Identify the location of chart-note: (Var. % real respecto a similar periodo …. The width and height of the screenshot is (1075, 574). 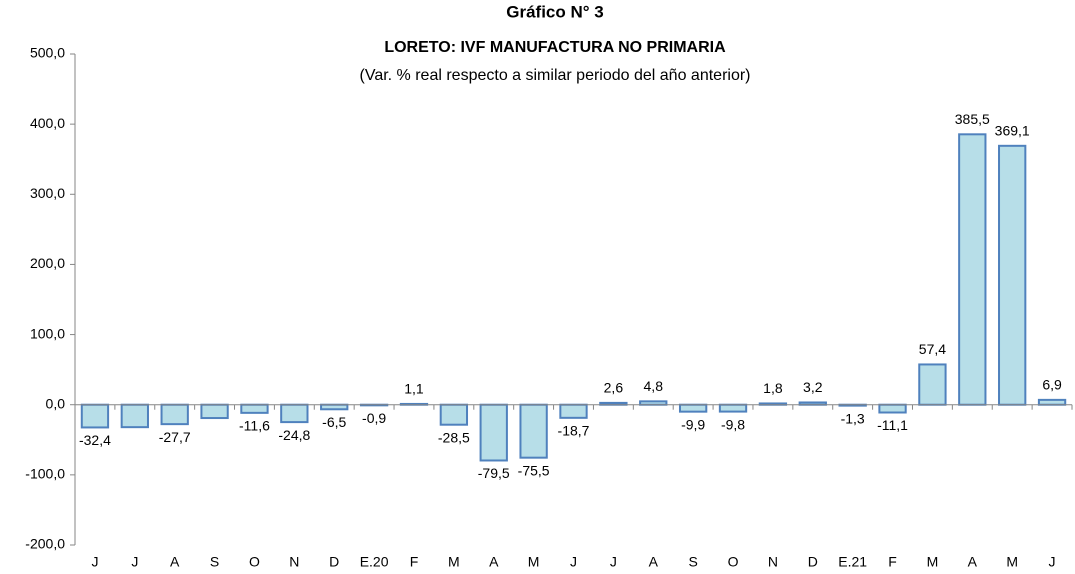
(555, 75).